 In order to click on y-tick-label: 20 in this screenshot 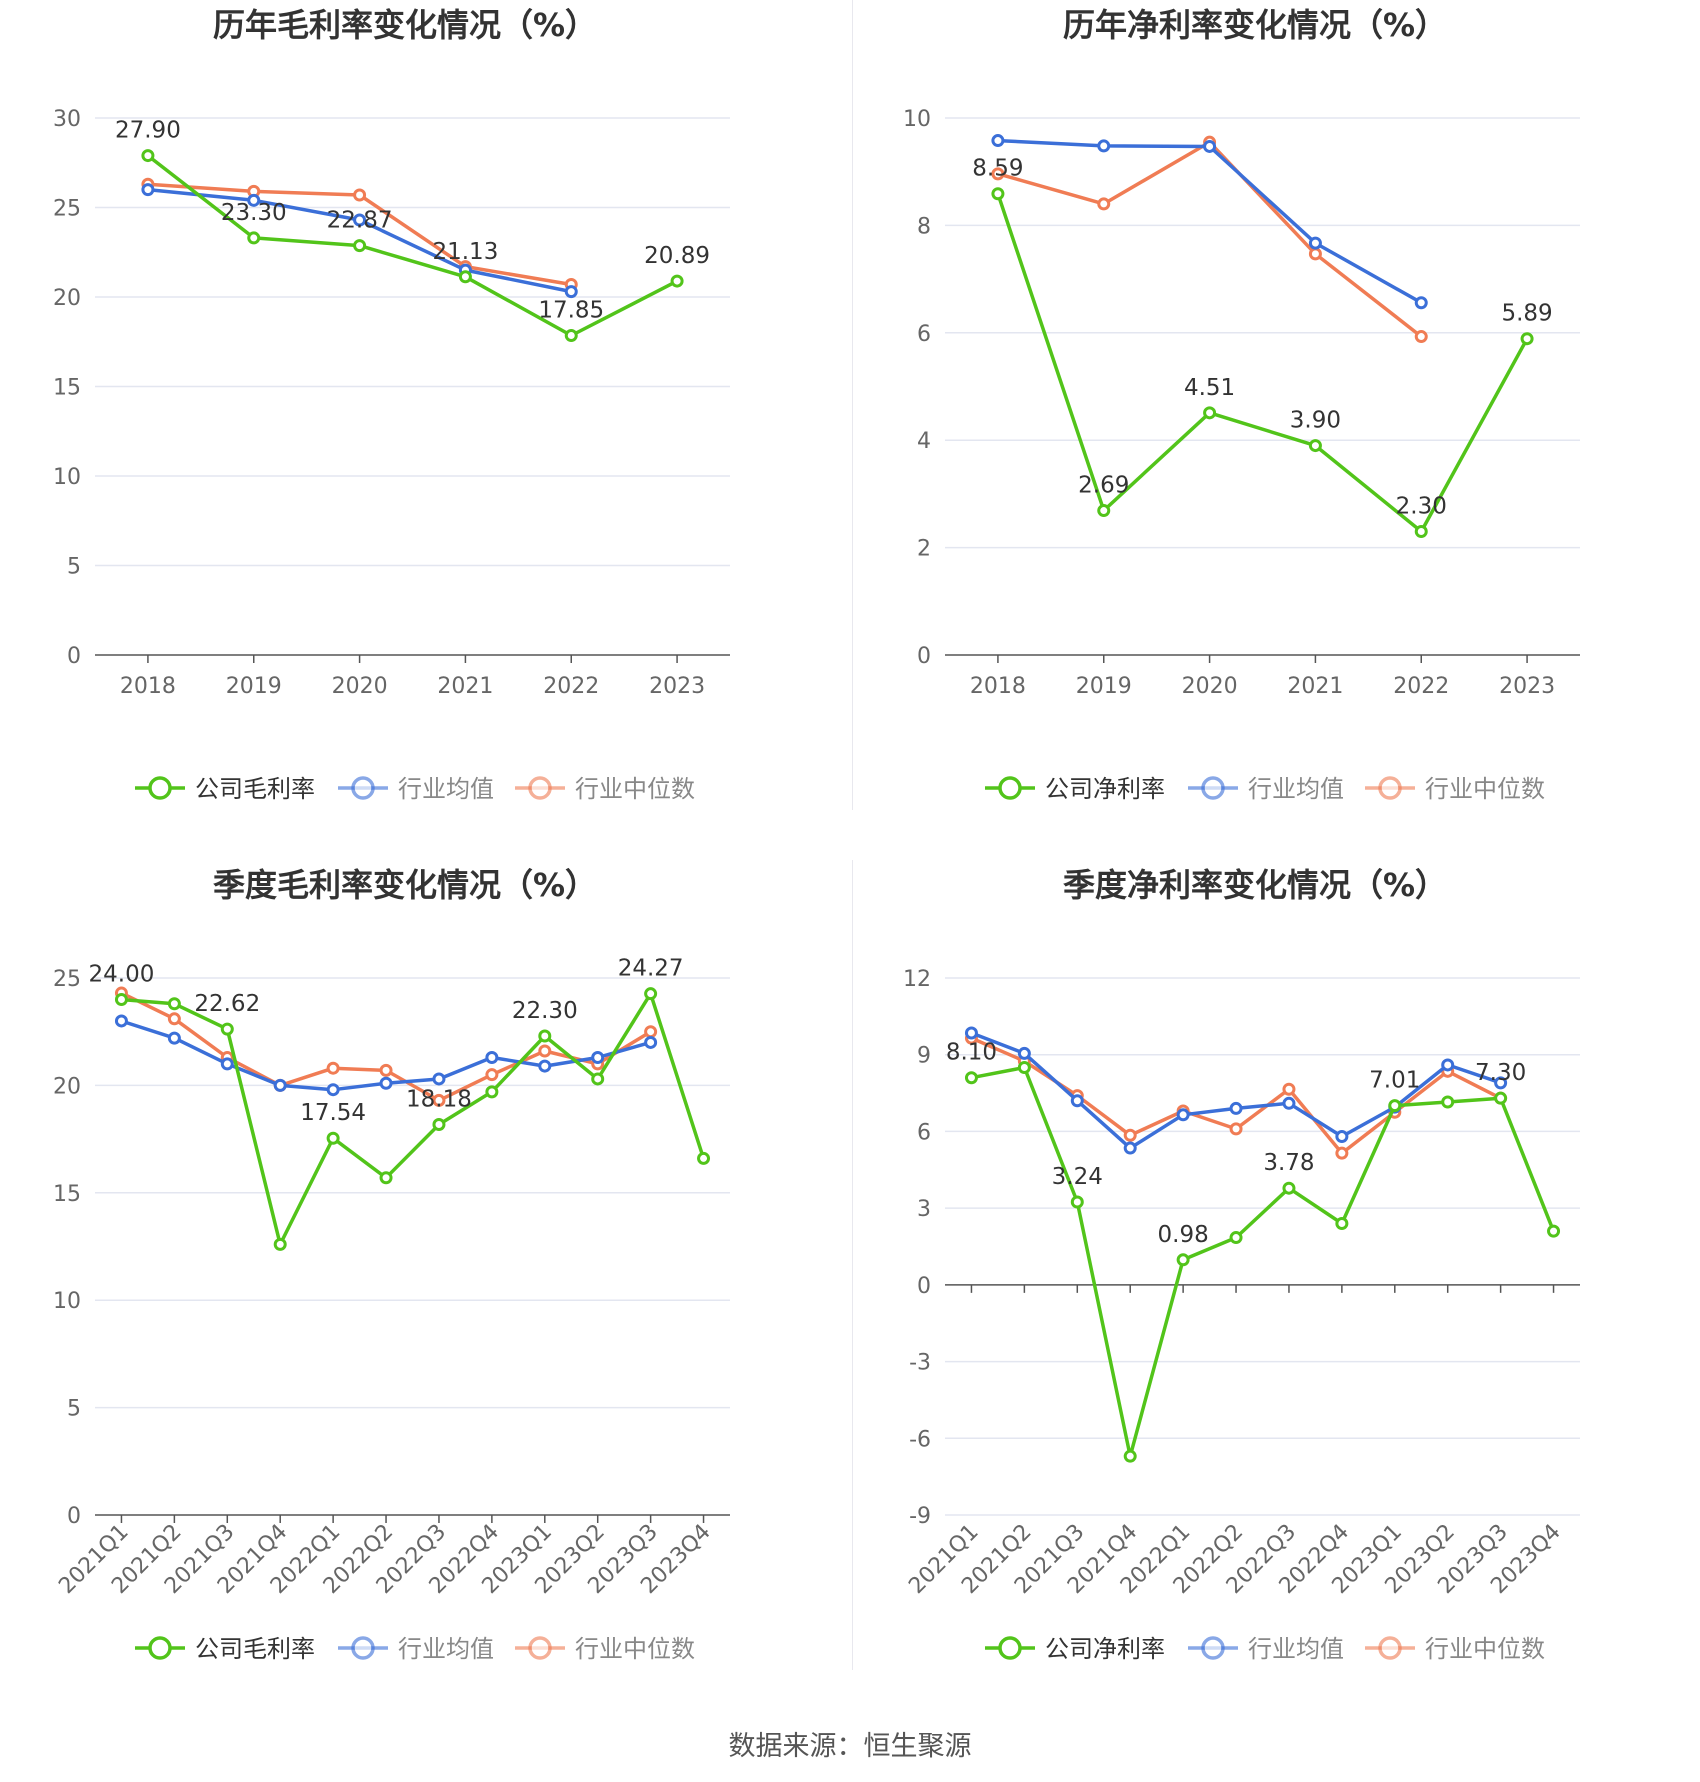, I will do `click(67, 1086)`.